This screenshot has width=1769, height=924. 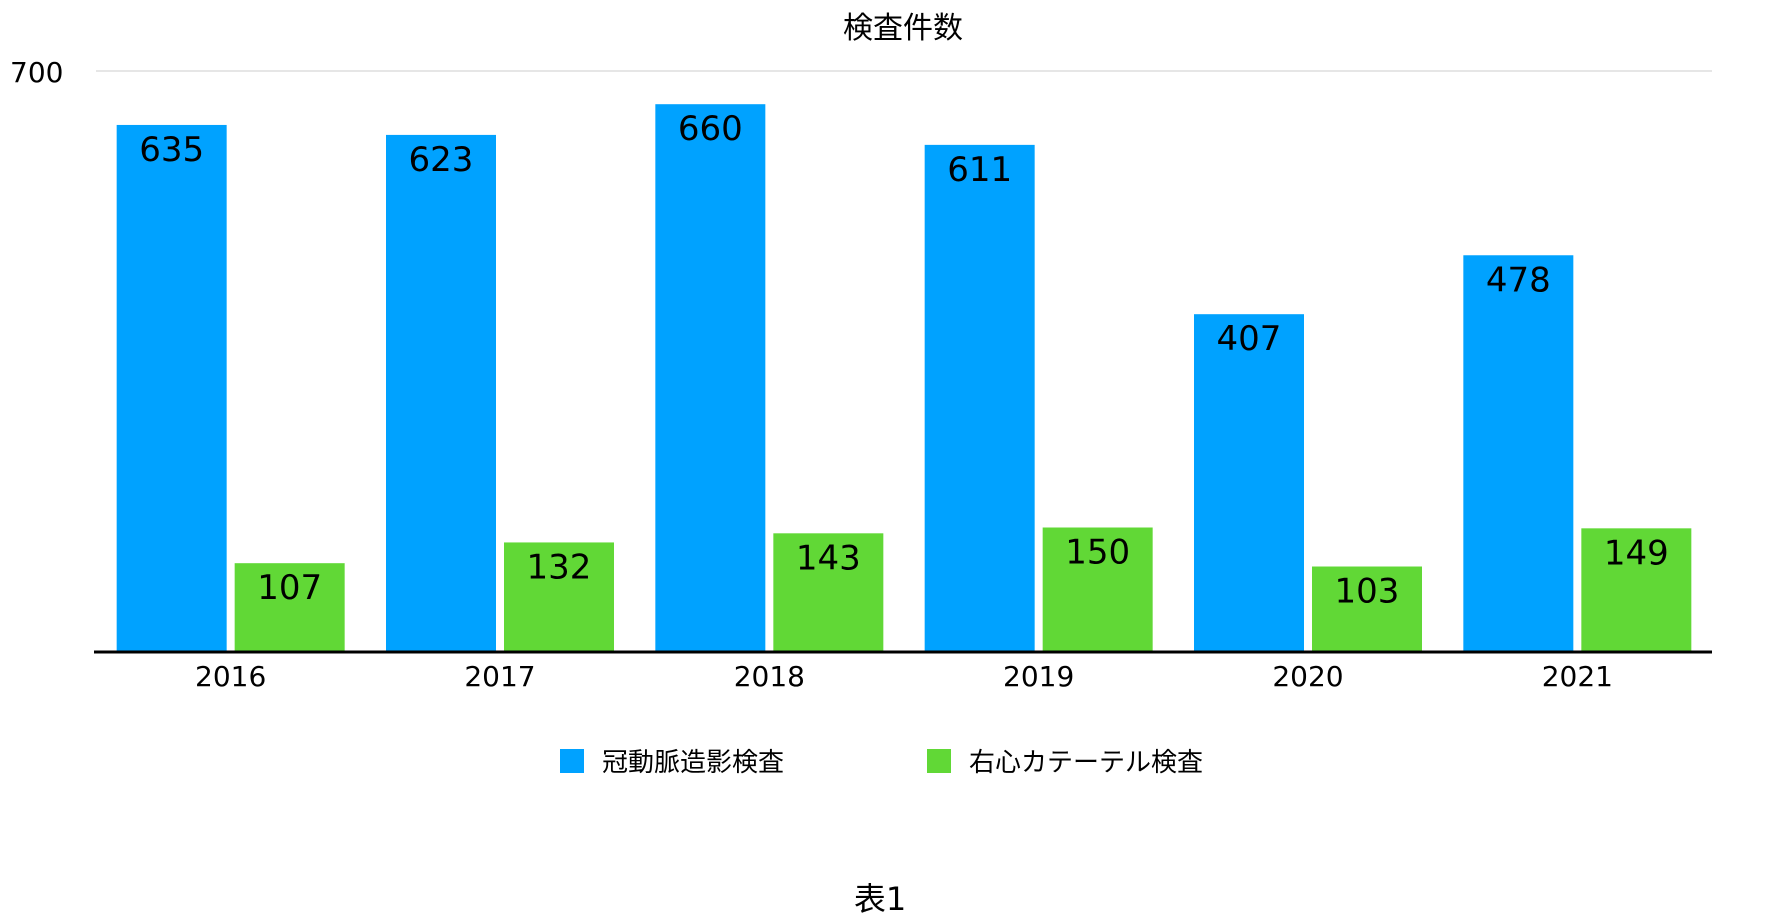 What do you see at coordinates (710, 129) in the screenshot?
I see `data-label-coronary-2018: 660` at bounding box center [710, 129].